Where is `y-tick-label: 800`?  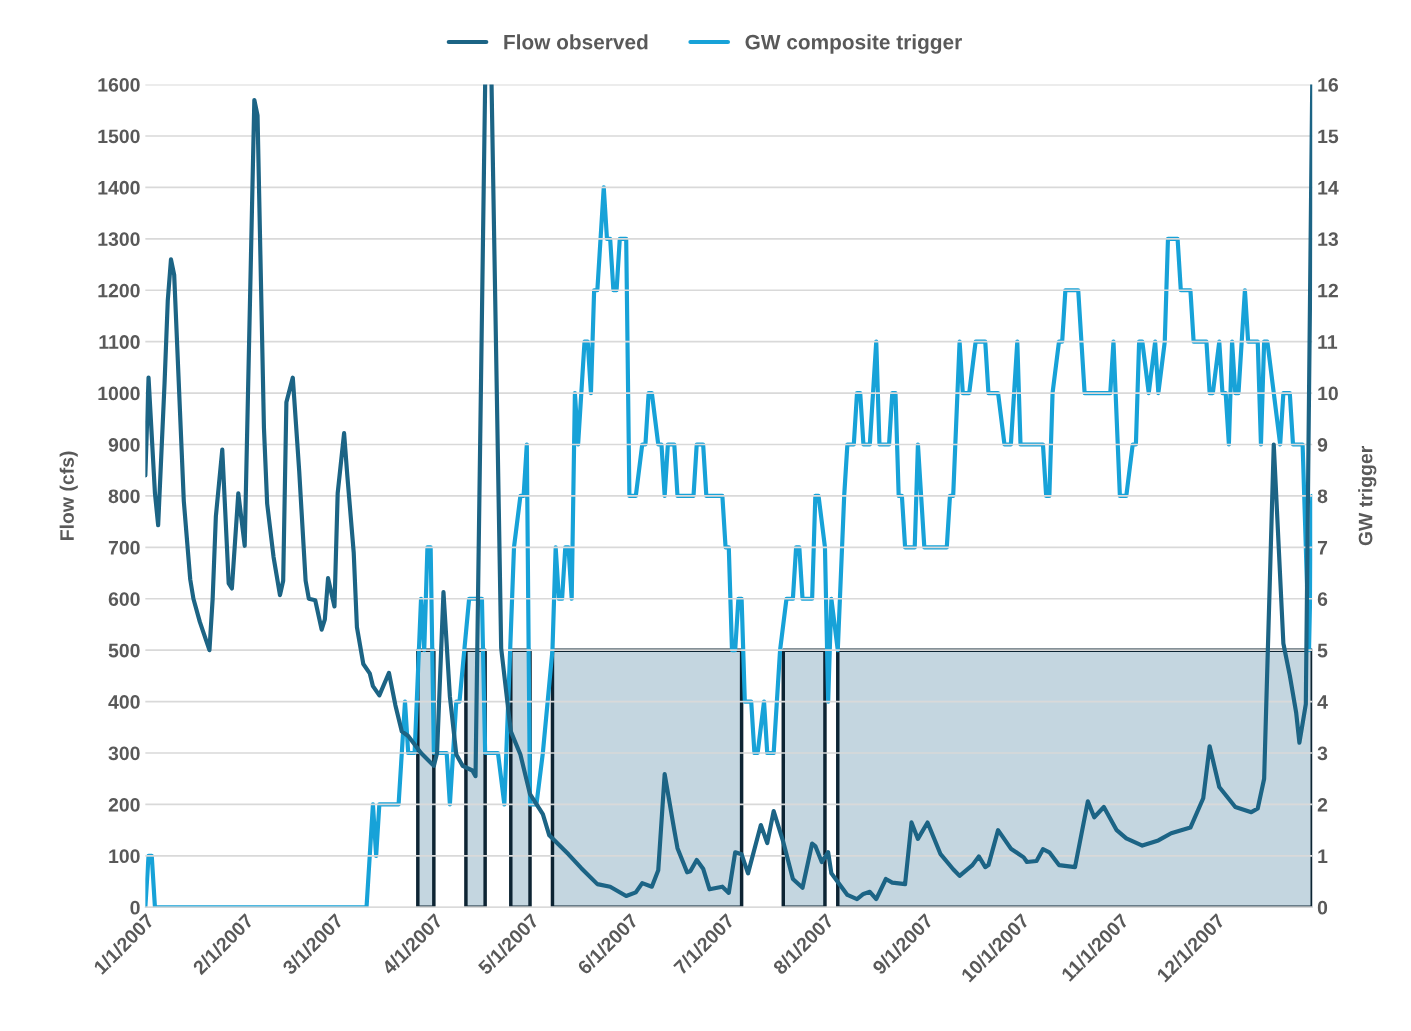
y-tick-label: 800 is located at coordinates (124, 496).